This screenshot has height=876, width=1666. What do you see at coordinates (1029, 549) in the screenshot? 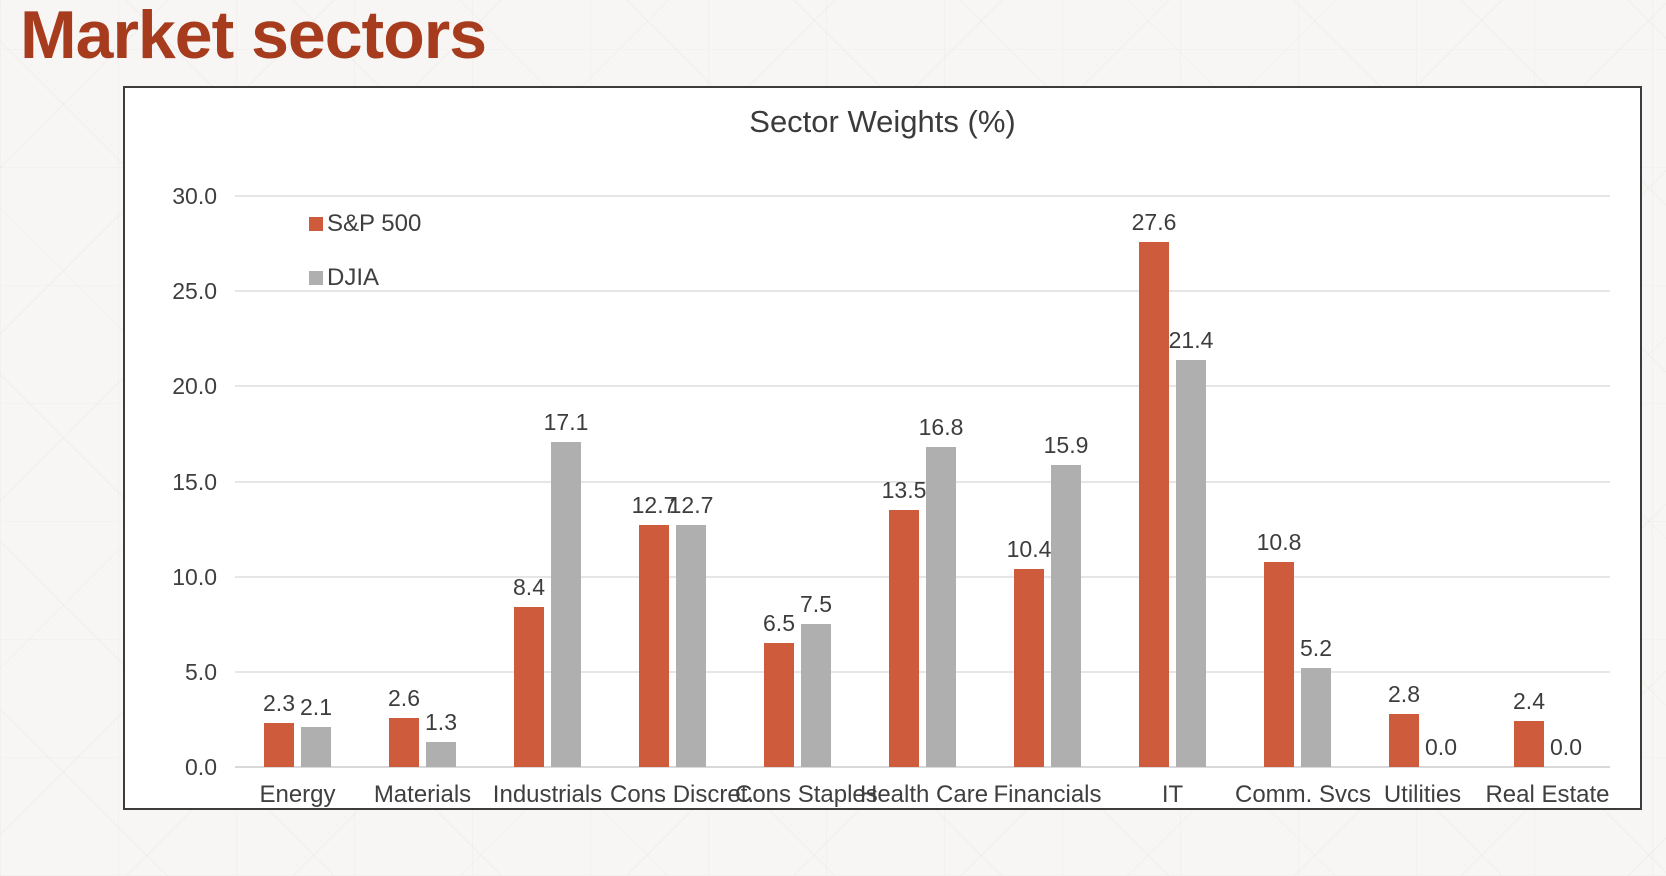
I see `bar-value-label: 10.4` at bounding box center [1029, 549].